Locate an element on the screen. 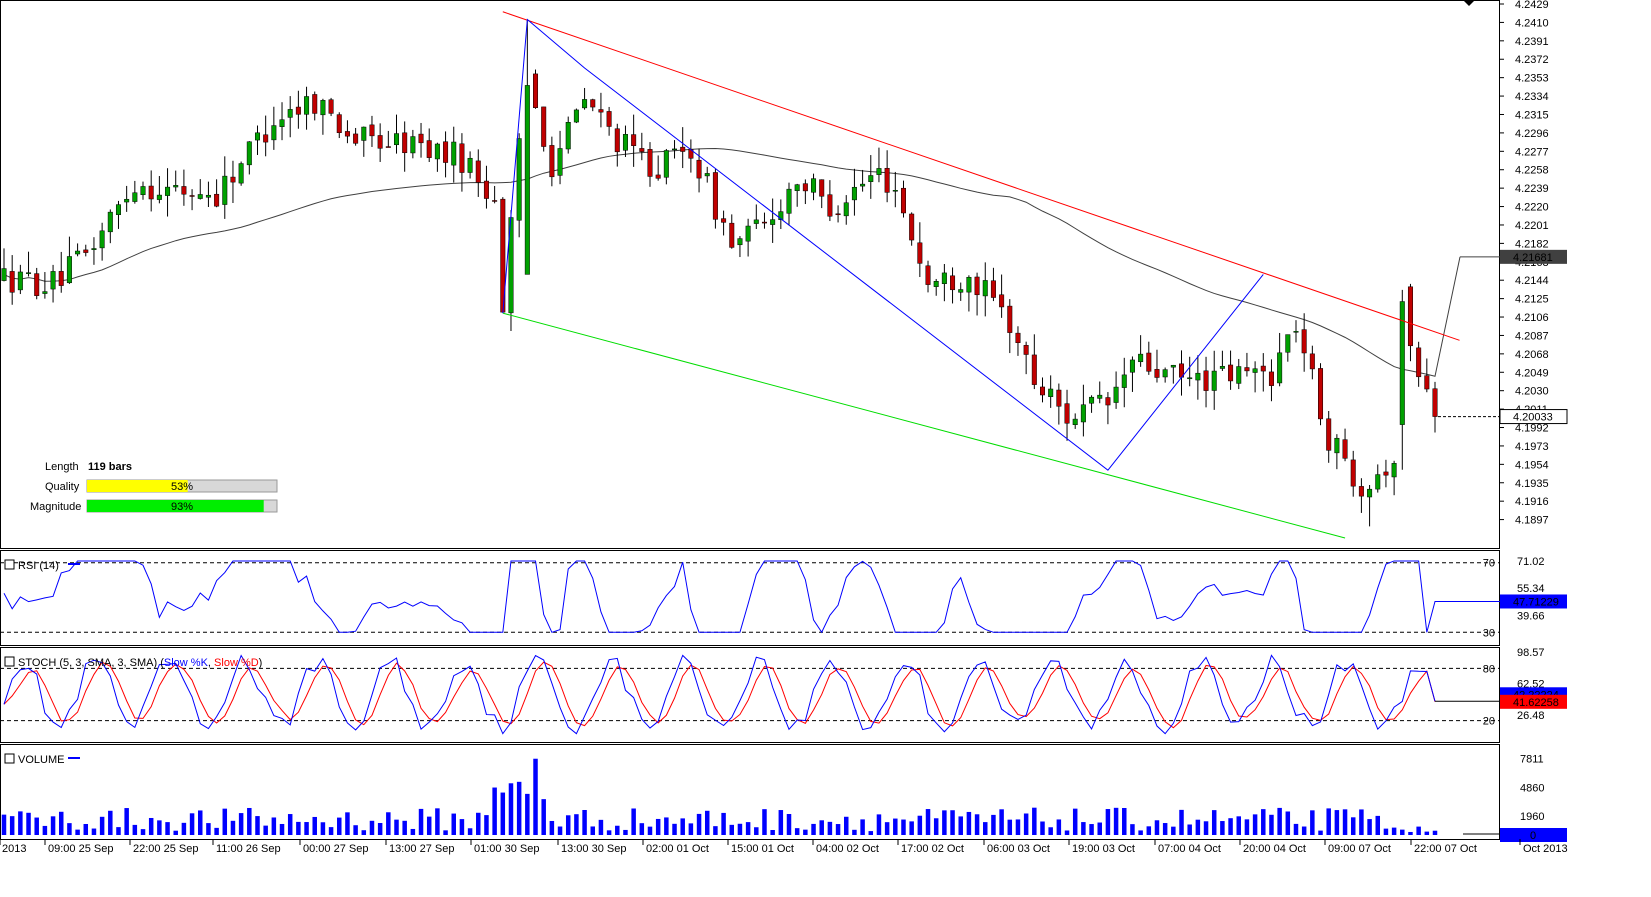 This screenshot has width=1651, height=897. time-axis-label: 15:00 01 Oct is located at coordinates (762, 849).